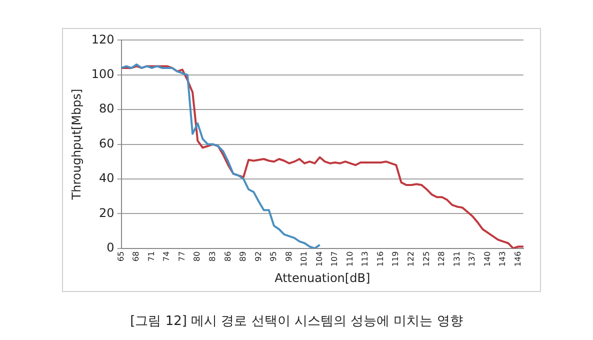 Image resolution: width=593 pixels, height=340 pixels. Describe the element at coordinates (151, 256) in the screenshot. I see `x-tick-label: 71` at that location.